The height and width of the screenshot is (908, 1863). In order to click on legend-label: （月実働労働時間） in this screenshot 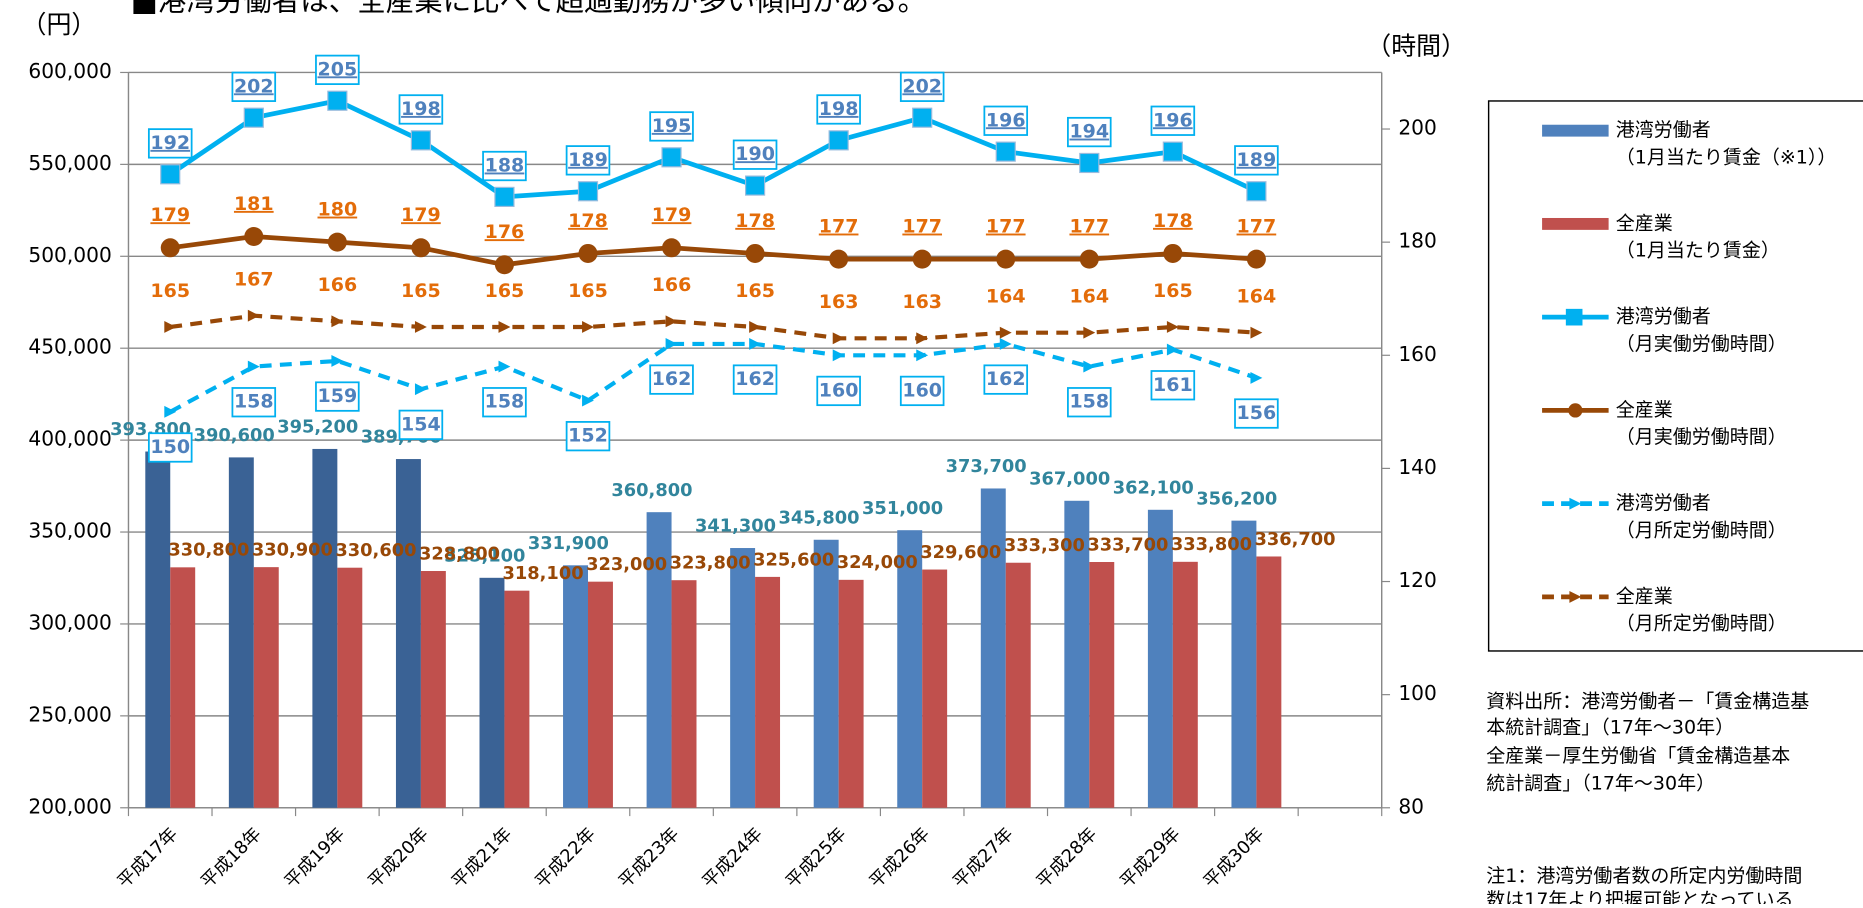, I will do `click(1701, 344)`.